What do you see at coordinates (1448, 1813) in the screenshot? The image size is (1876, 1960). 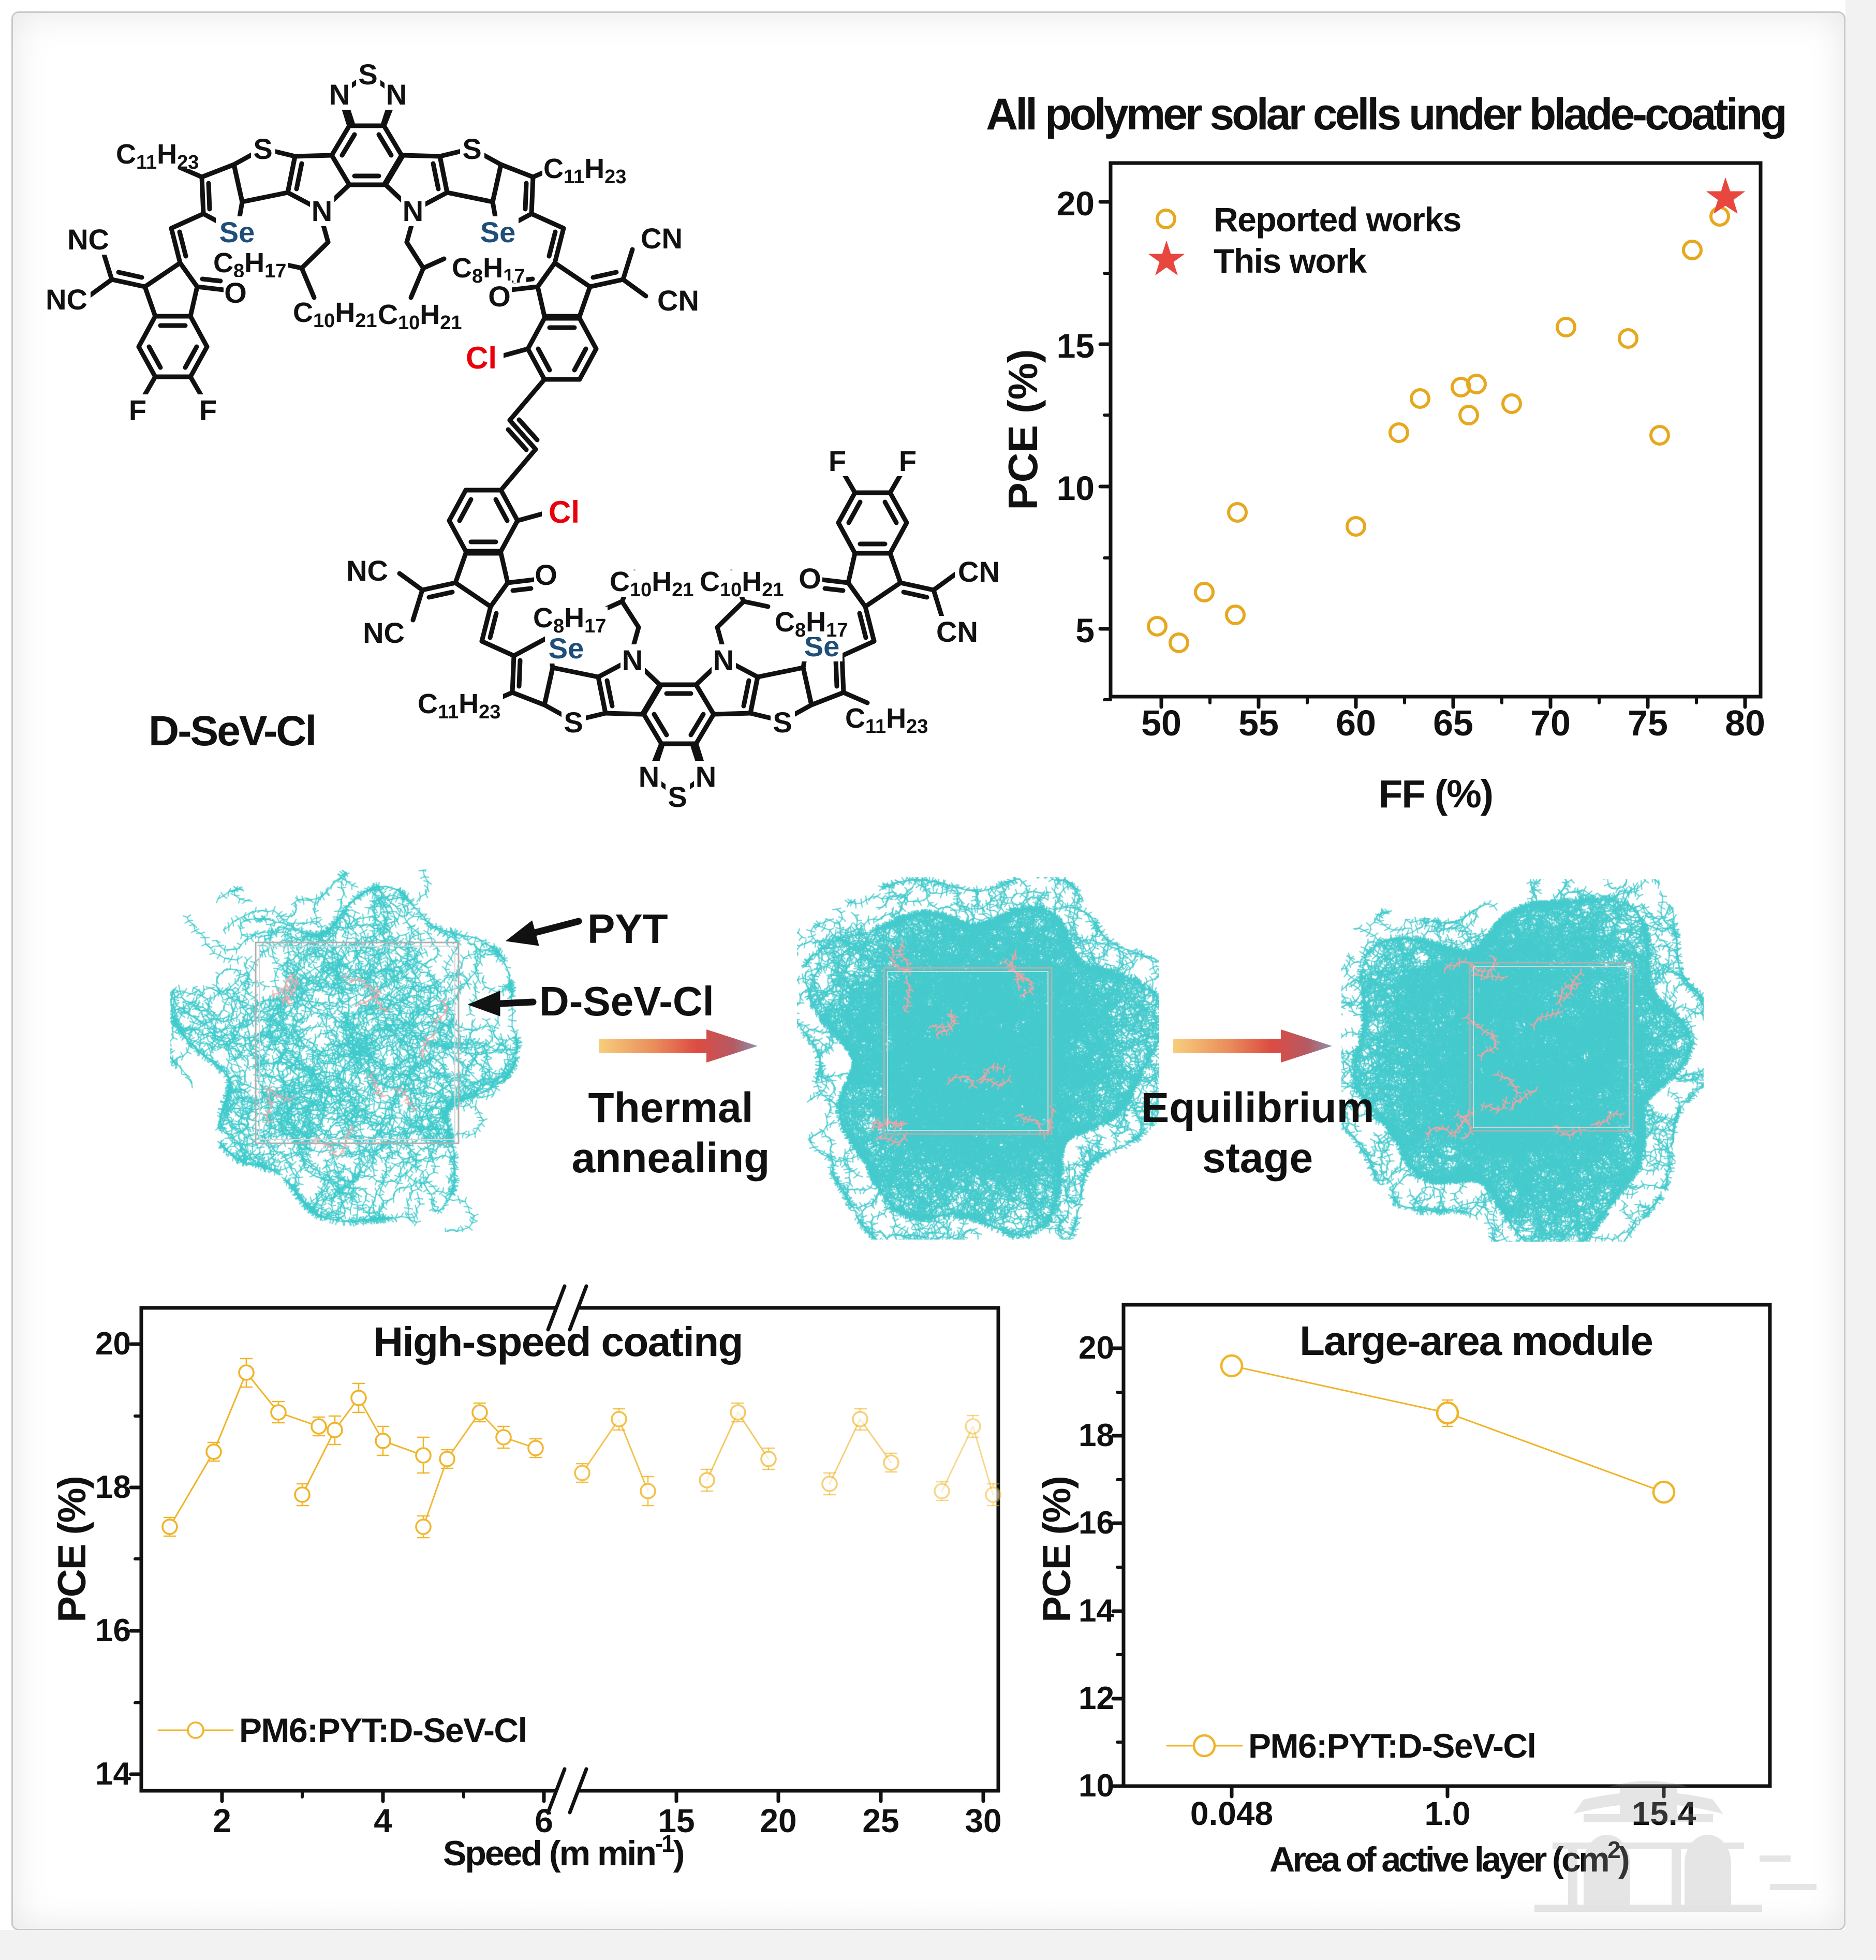 I see `svg-text: 1.0` at bounding box center [1448, 1813].